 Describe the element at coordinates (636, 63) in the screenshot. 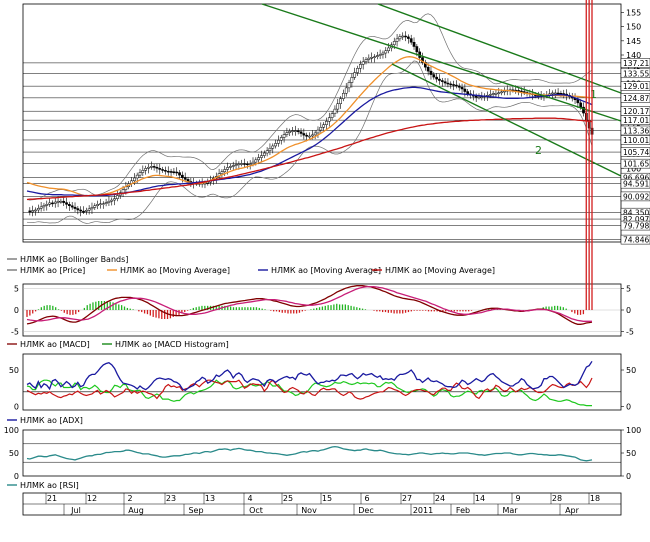

I see `price-level-label: 137.21` at that location.